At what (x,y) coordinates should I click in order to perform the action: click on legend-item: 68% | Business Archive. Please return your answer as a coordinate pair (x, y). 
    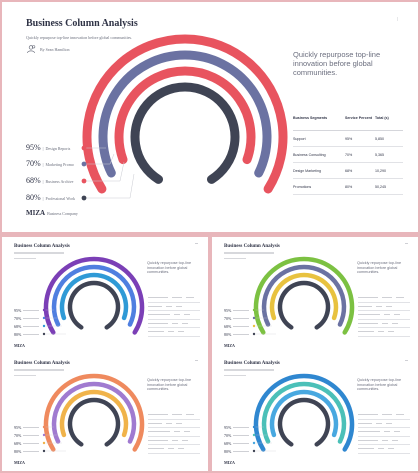
    Looking at the image, I should click on (50, 180).